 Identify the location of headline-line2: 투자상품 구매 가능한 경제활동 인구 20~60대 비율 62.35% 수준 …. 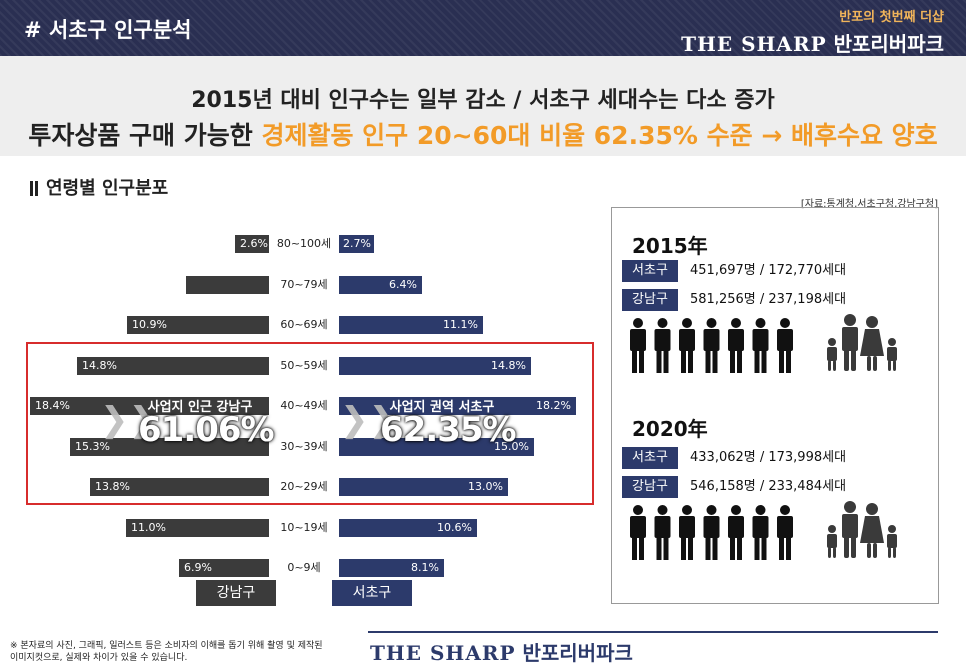
(483, 134).